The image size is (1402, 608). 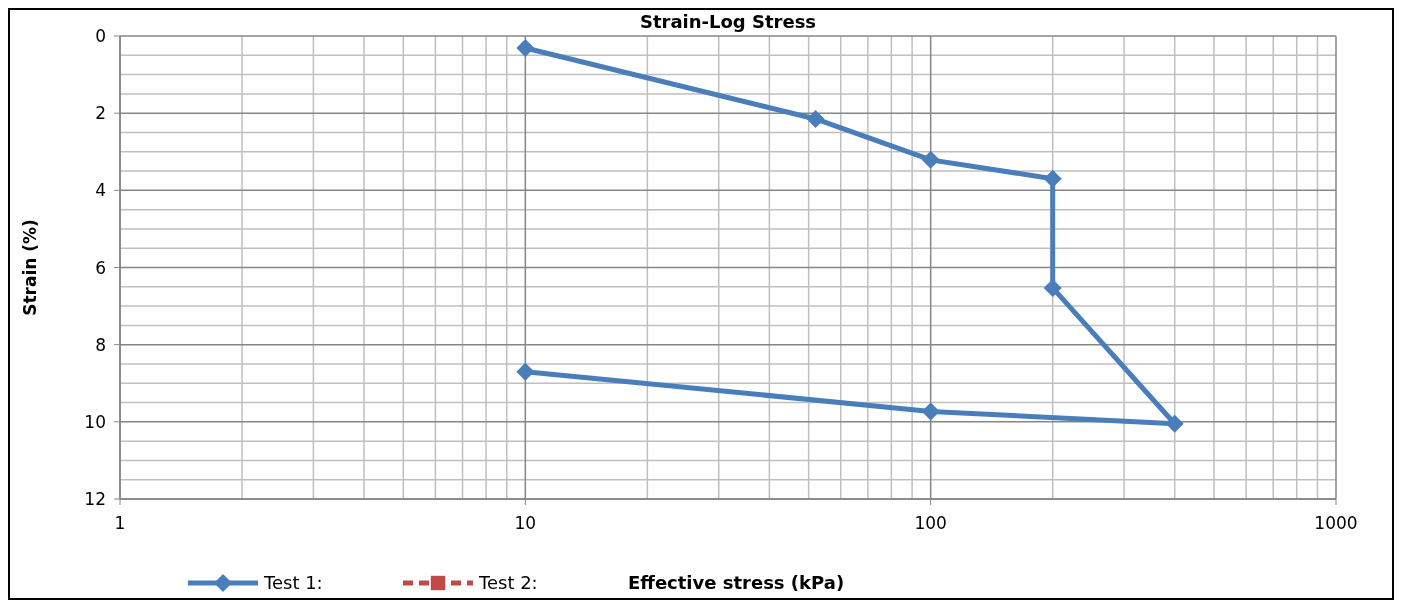 What do you see at coordinates (95, 421) in the screenshot?
I see `y-tick-label: 10` at bounding box center [95, 421].